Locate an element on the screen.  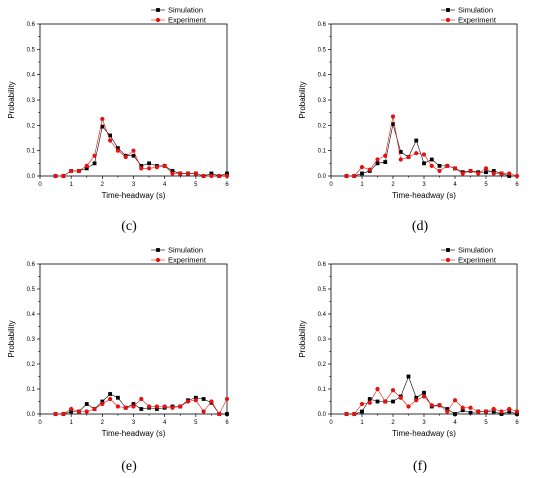
plot-frame is located at coordinates (133, 339).